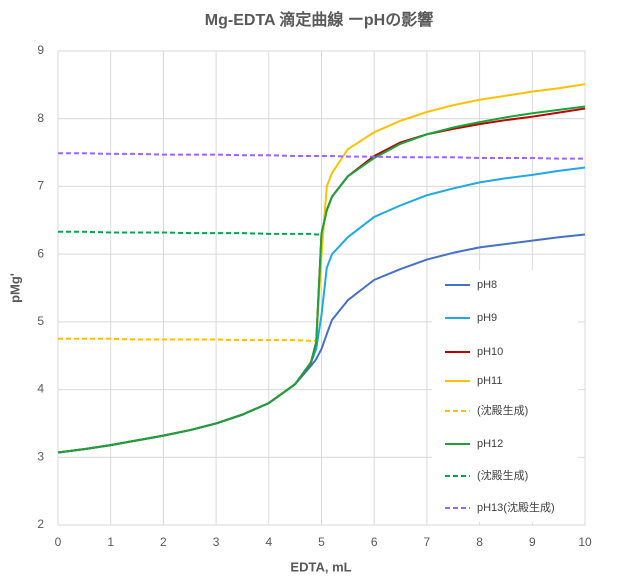 The width and height of the screenshot is (638, 588). Describe the element at coordinates (374, 542) in the screenshot. I see `x-tick-label: 6` at that location.